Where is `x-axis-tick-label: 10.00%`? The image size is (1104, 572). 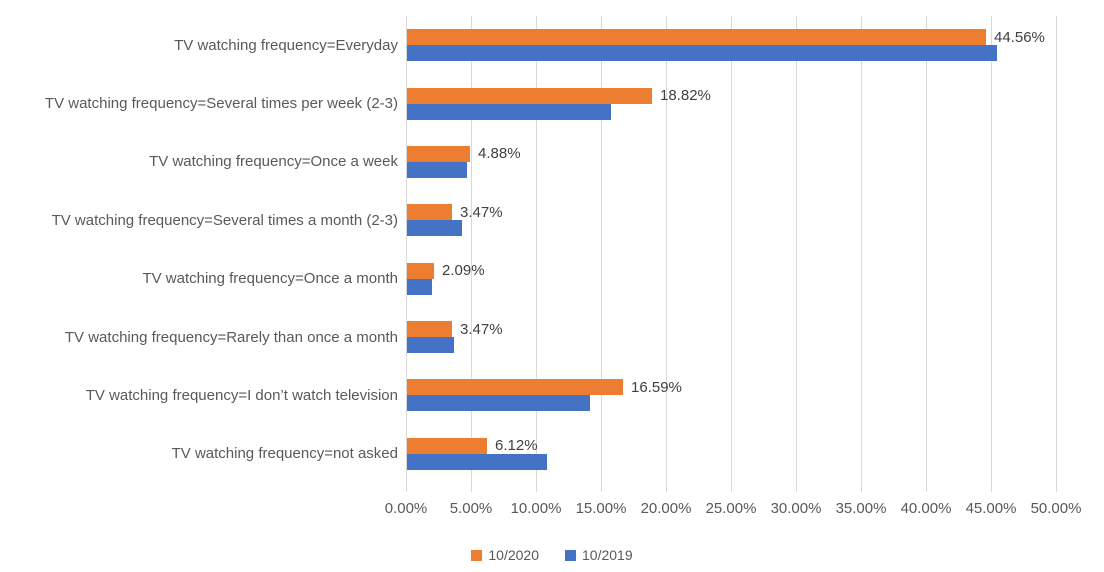 x-axis-tick-label: 10.00% is located at coordinates (536, 508).